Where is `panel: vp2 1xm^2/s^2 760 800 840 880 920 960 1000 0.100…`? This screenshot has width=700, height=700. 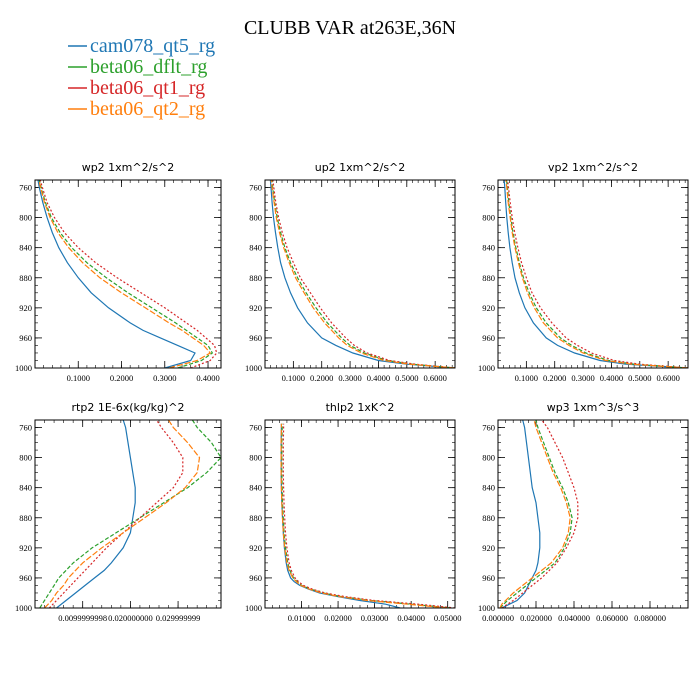 panel: vp2 1xm^2/s^2 760 800 840 880 920 960 1000 0.100… is located at coordinates (583, 272).